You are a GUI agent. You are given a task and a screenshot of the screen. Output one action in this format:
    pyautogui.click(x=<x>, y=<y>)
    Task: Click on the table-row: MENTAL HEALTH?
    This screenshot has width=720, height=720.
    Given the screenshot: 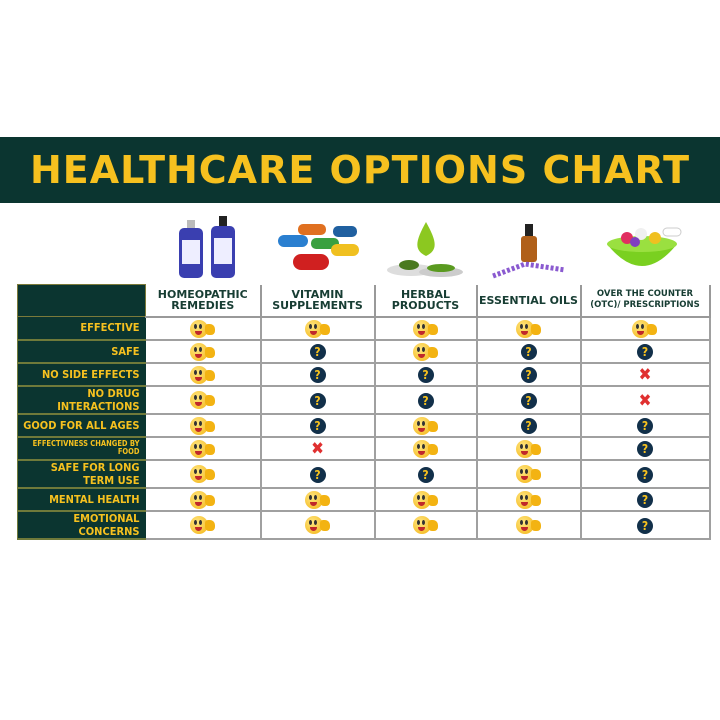 What is the action you would take?
    pyautogui.click(x=364, y=499)
    